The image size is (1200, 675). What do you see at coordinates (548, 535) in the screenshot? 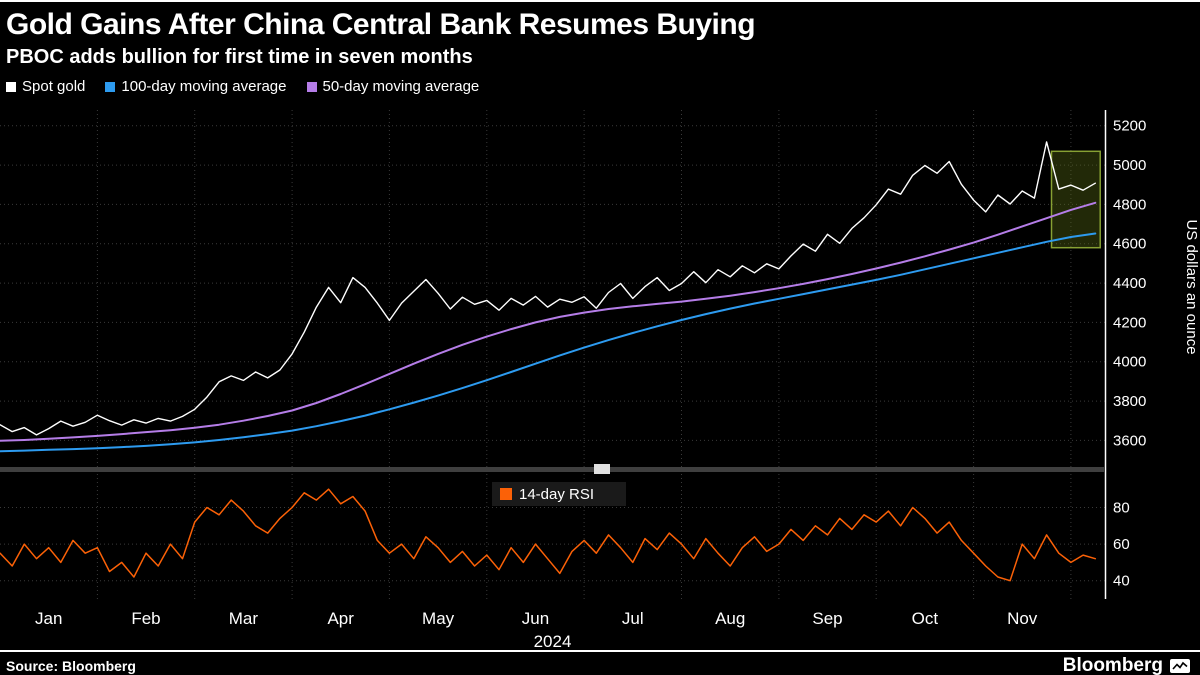
I see `series-14-day-rsi` at bounding box center [548, 535].